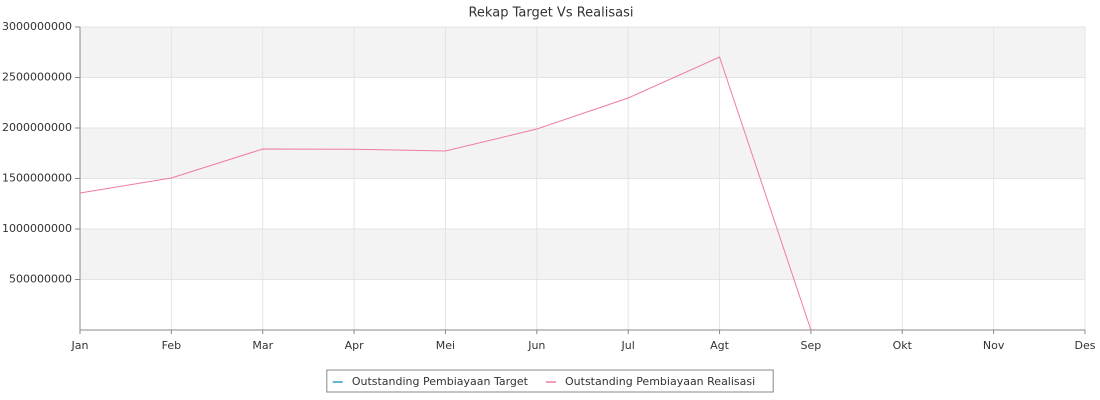 This screenshot has width=1100, height=400. Describe the element at coordinates (37, 77) in the screenshot. I see `y-tick-label: 2500000000` at that location.